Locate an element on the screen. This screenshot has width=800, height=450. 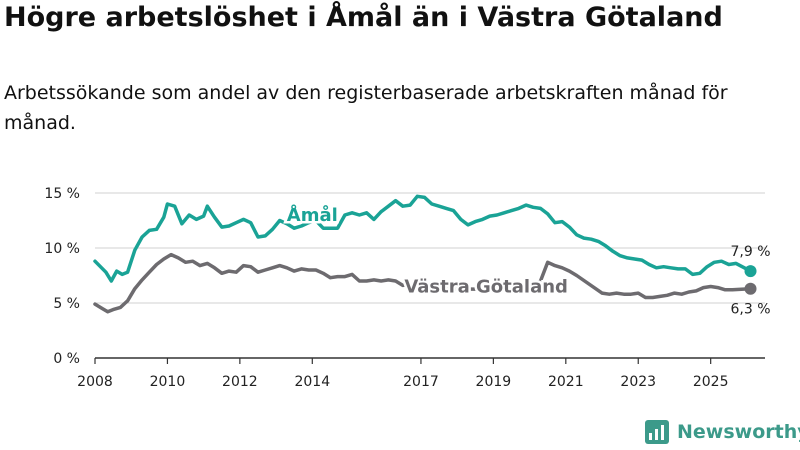
series-line-vastra-gotaland is located at coordinates (423, 283).